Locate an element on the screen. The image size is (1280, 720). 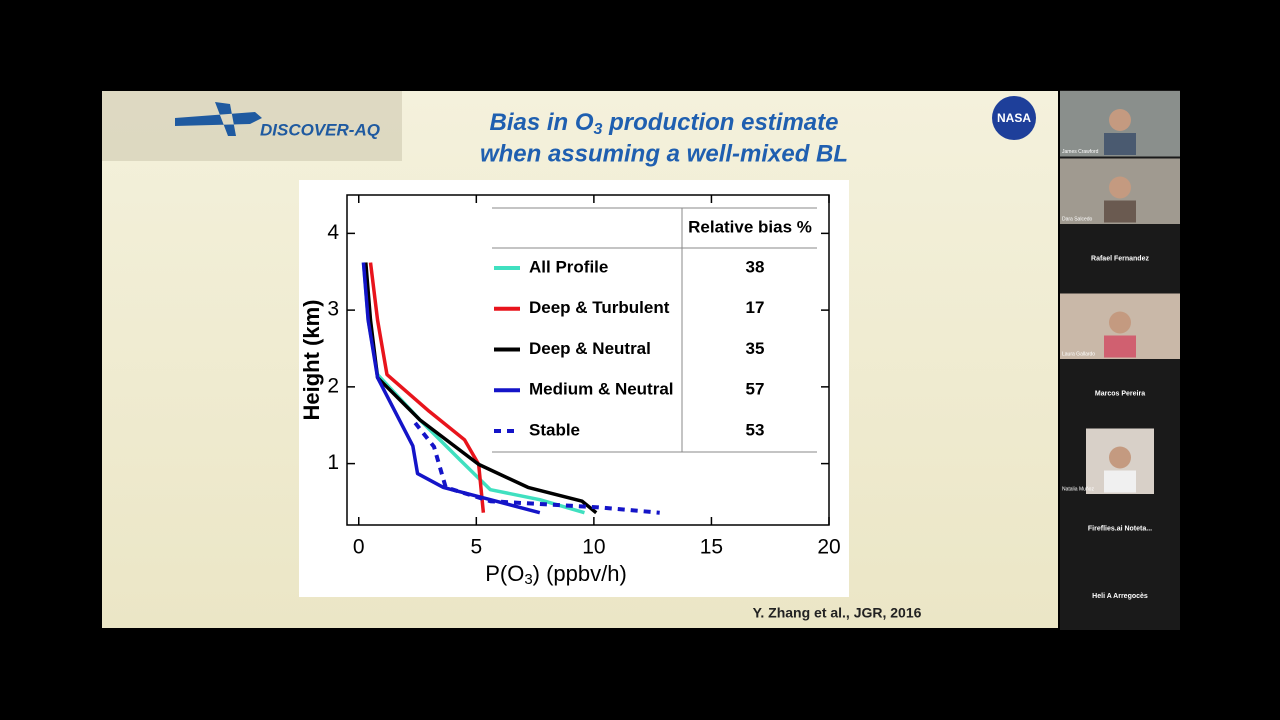
bias-value: 17 is located at coordinates (755, 307).